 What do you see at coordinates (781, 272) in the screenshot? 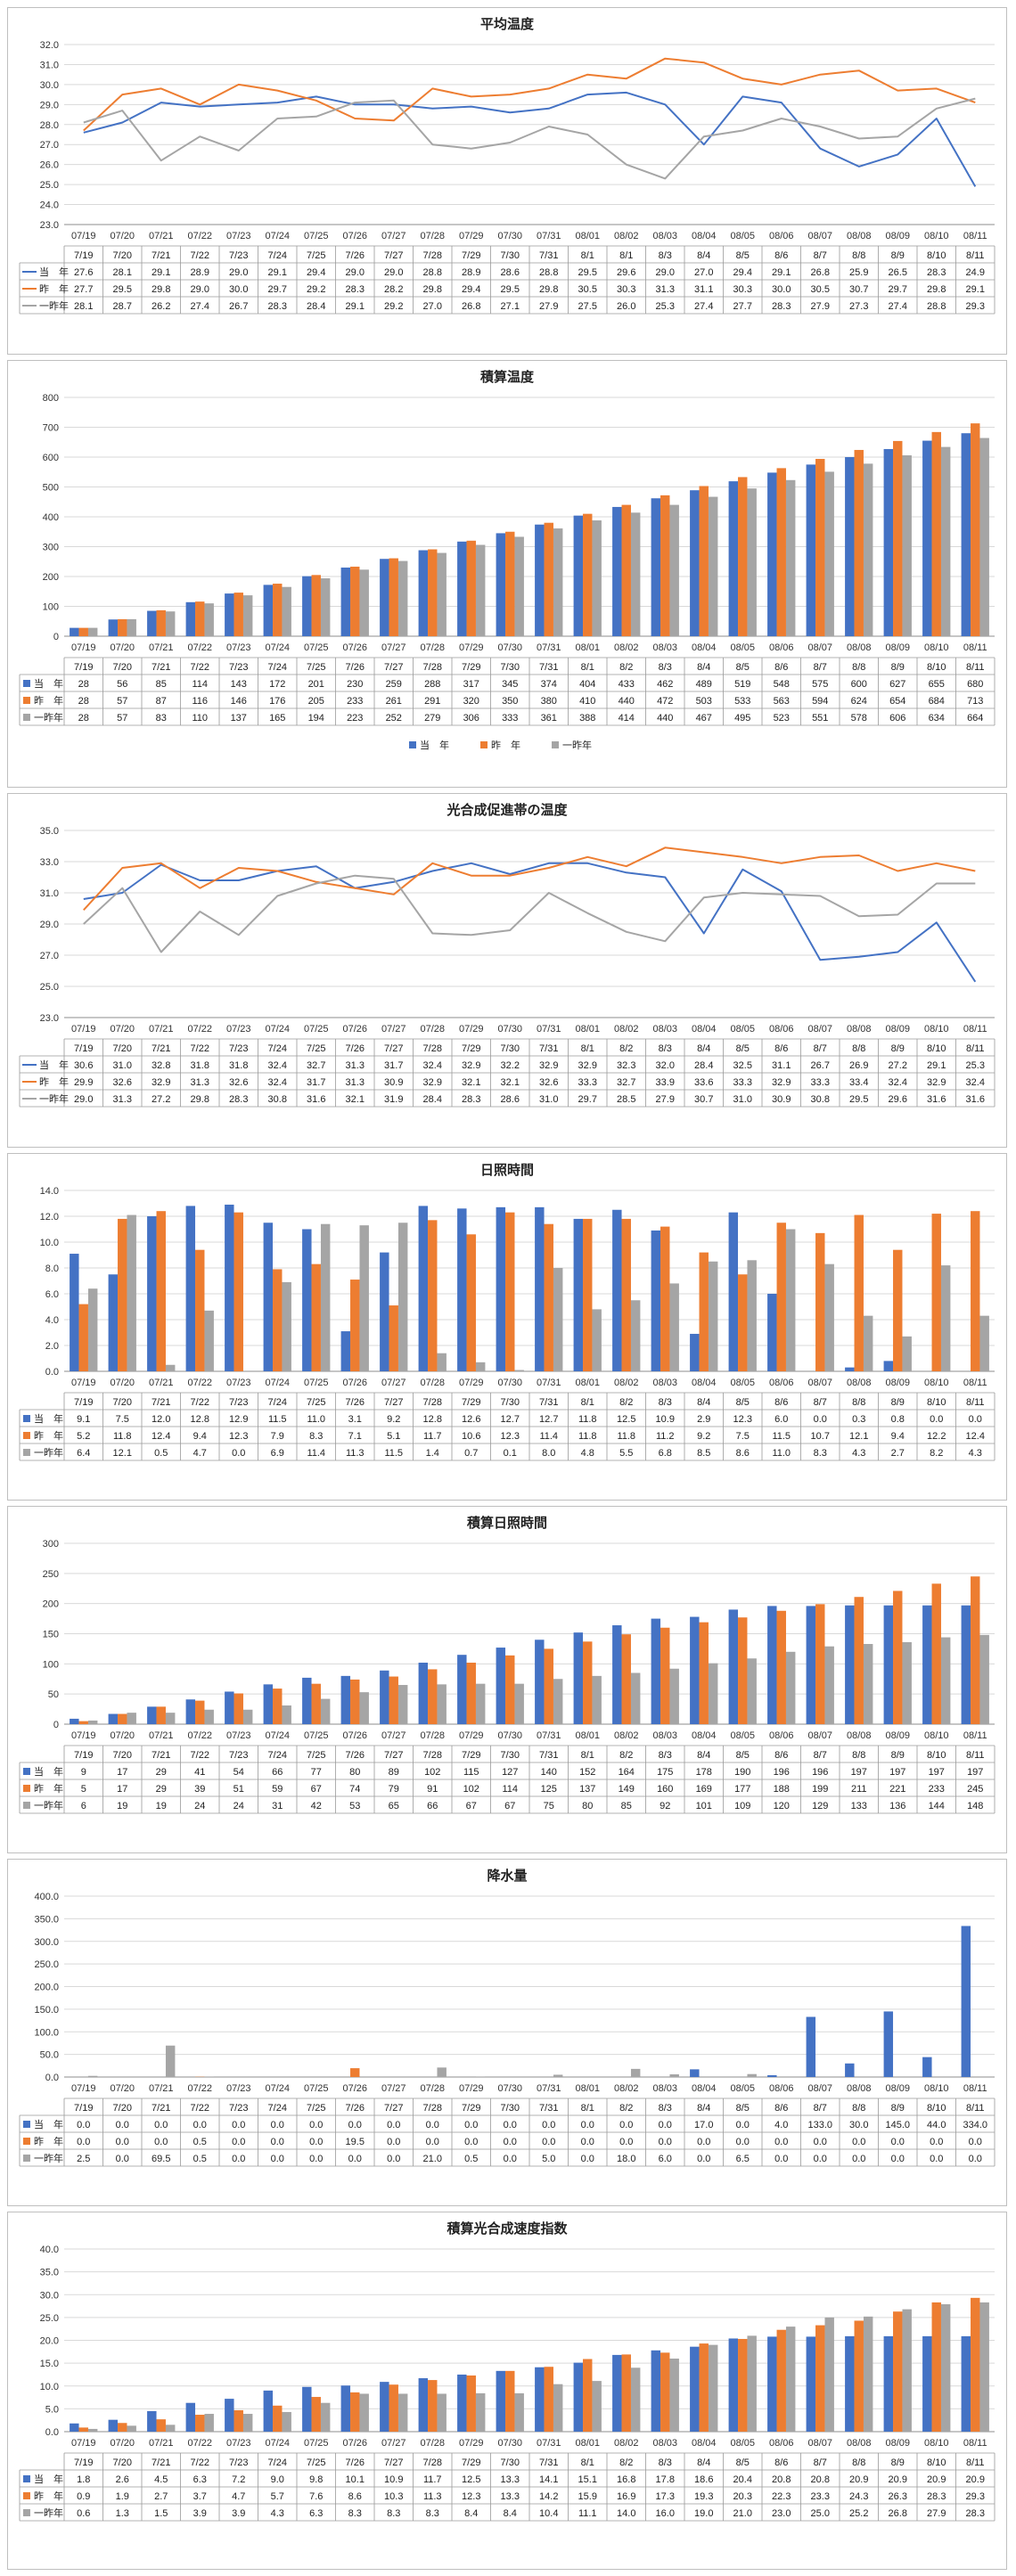
I see `table-value-cell: 29.1` at bounding box center [781, 272].